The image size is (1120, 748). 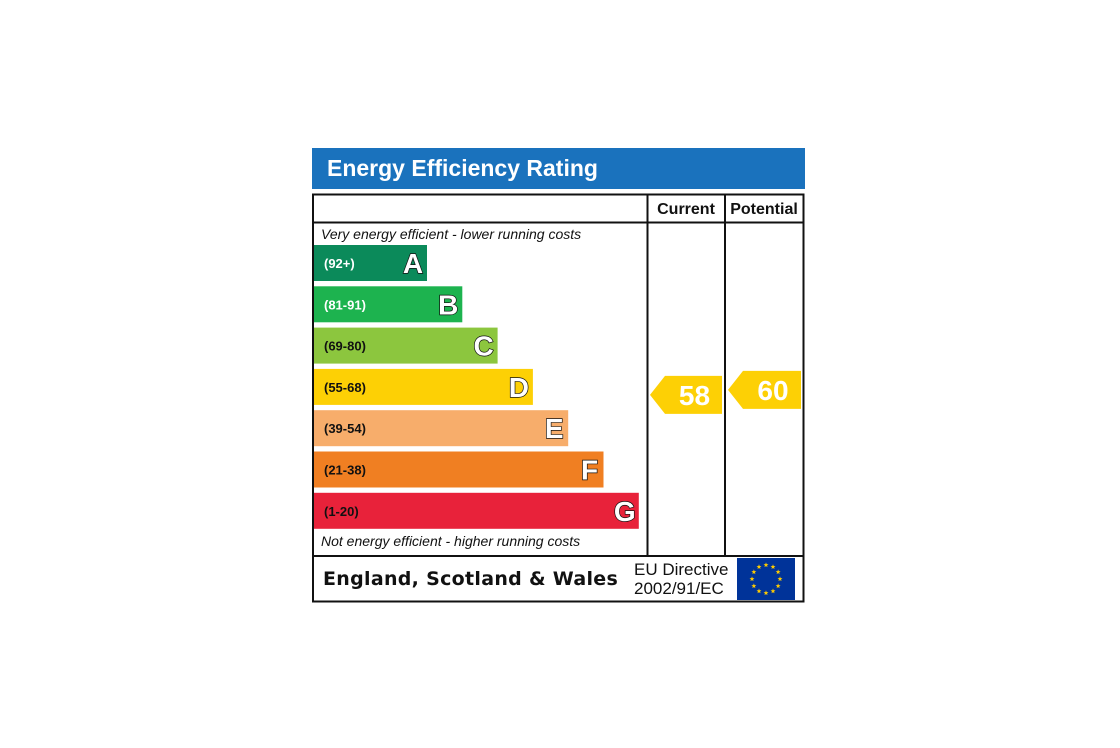 I want to click on band-e: (39-54) E, so click(x=441, y=428).